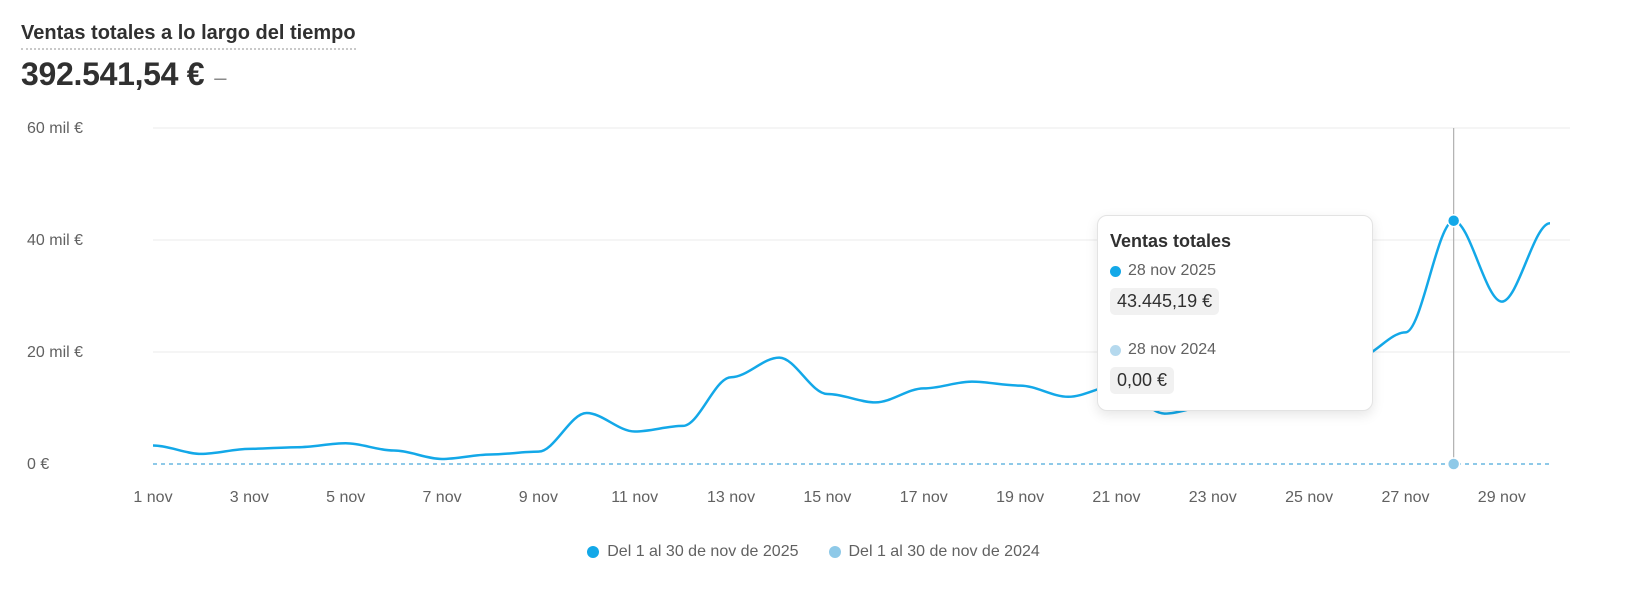  Describe the element at coordinates (1020, 497) in the screenshot. I see `x-tick-label: 19 nov` at that location.